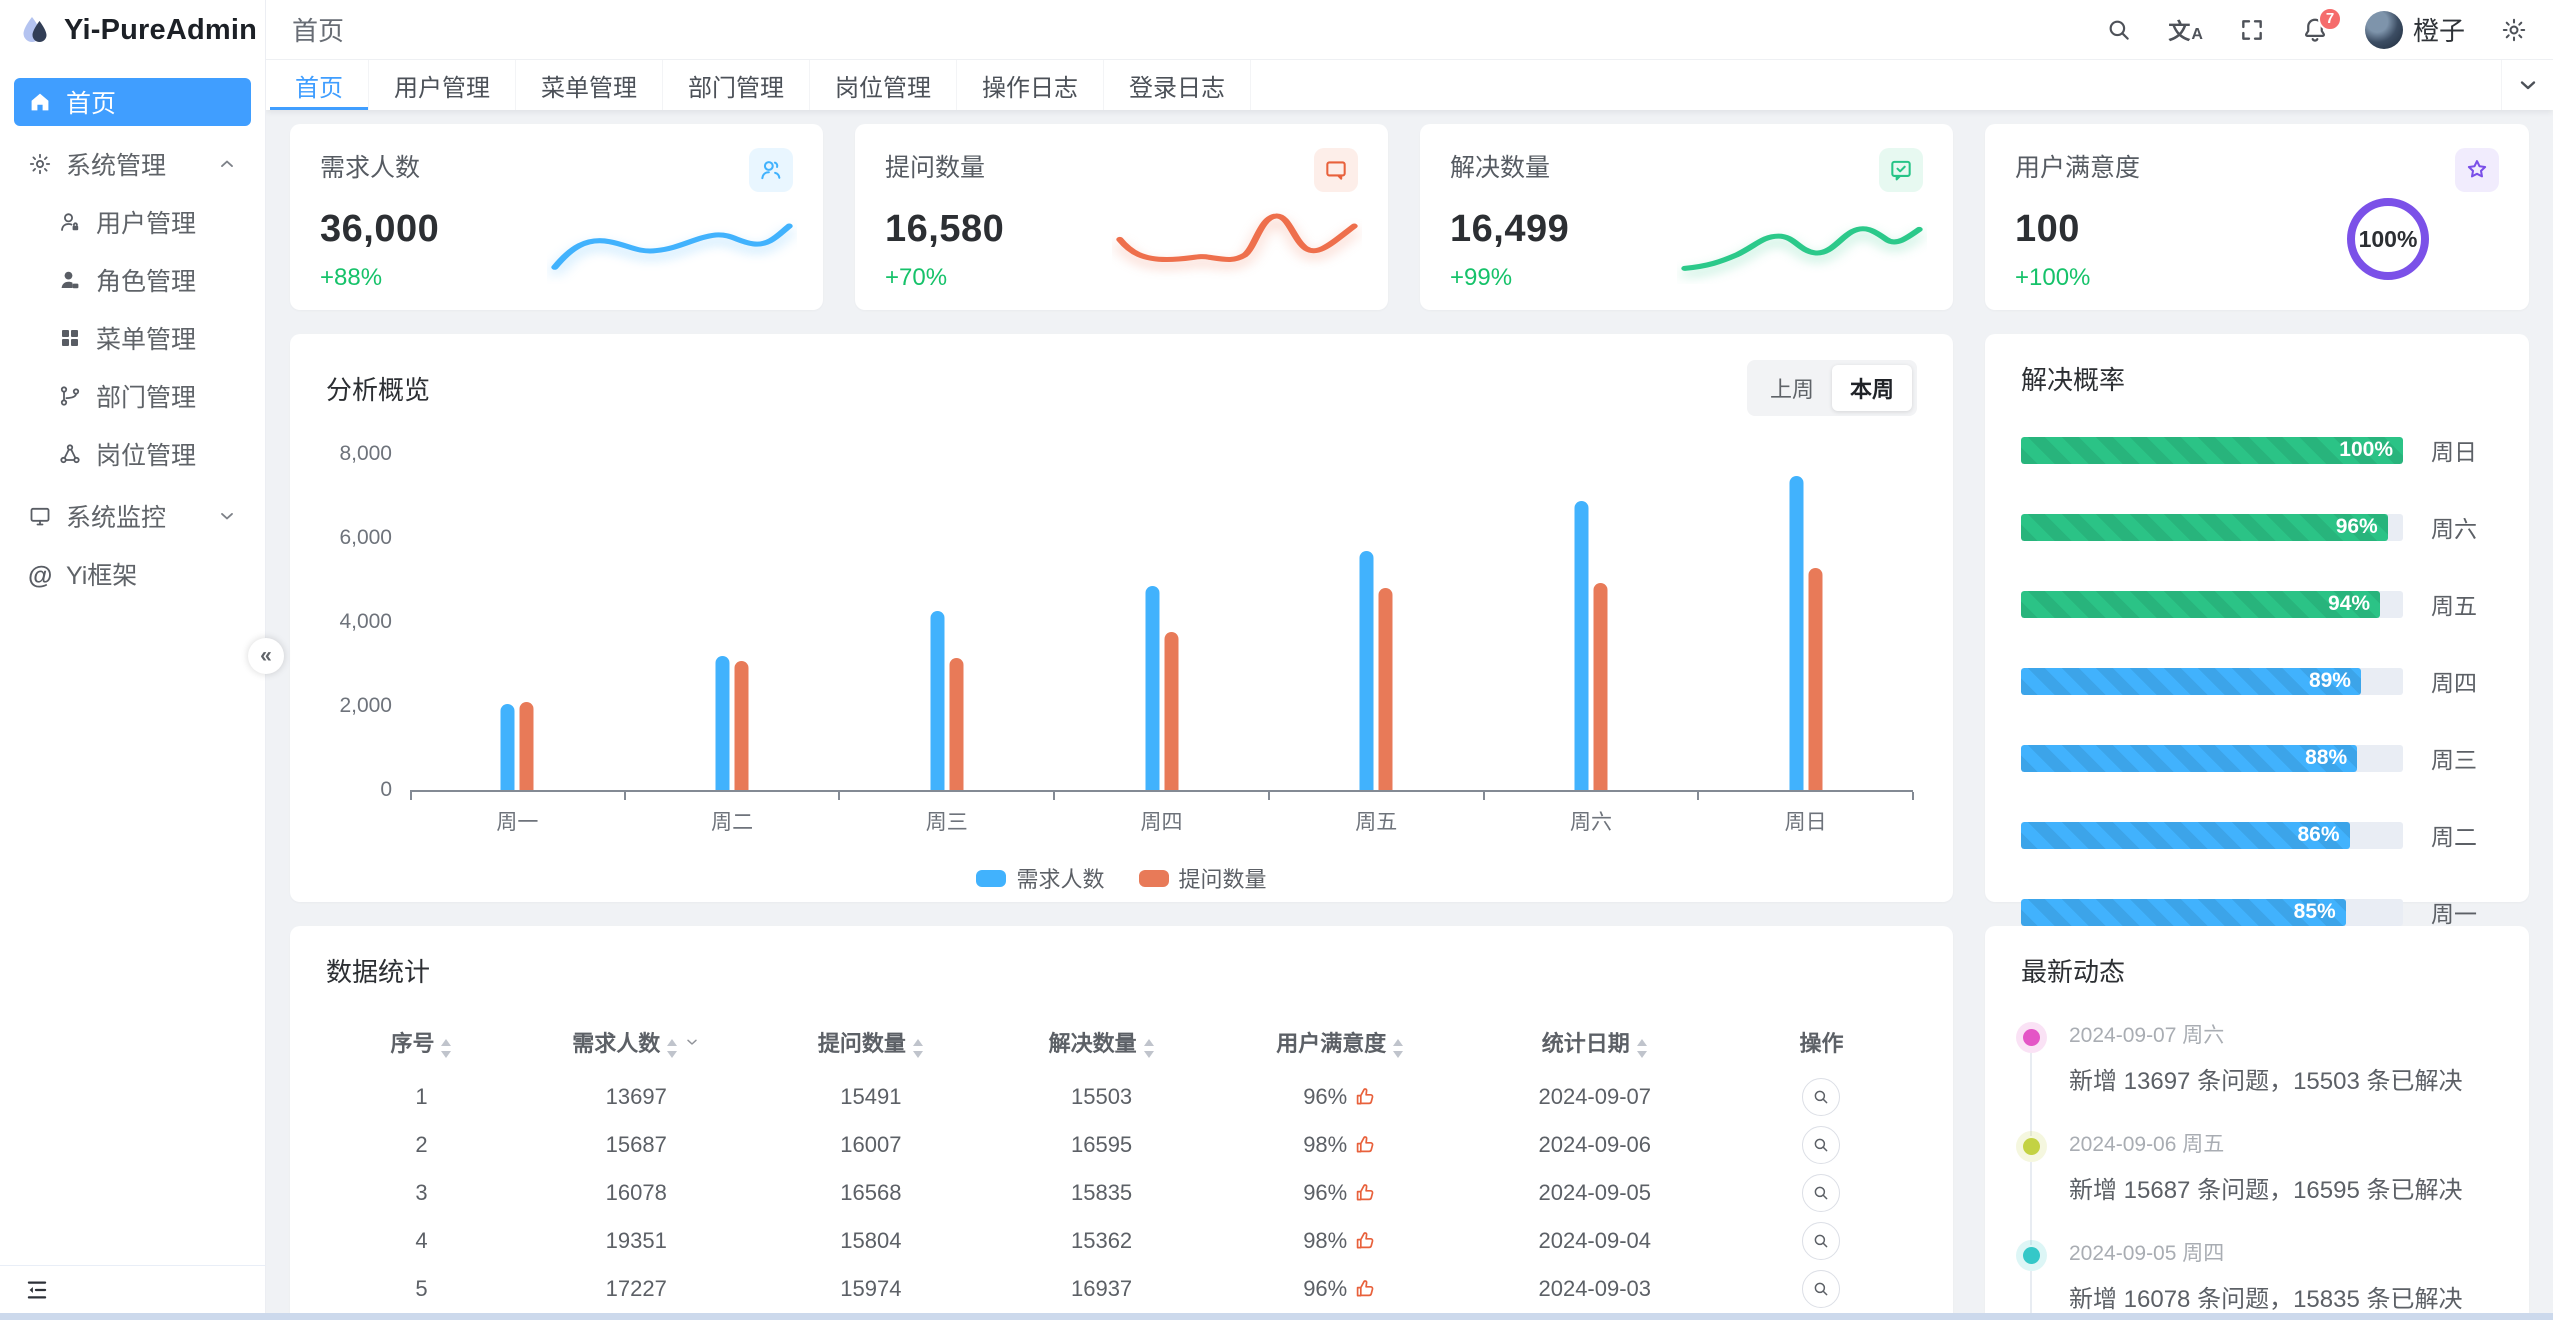  I want to click on cell-require: 19351, so click(636, 1240).